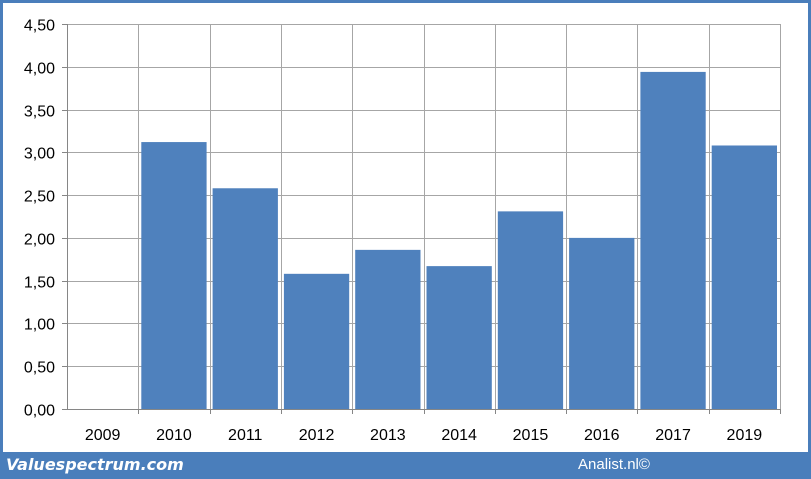  Describe the element at coordinates (245, 435) in the screenshot. I see `x-tick-label: 2011` at that location.